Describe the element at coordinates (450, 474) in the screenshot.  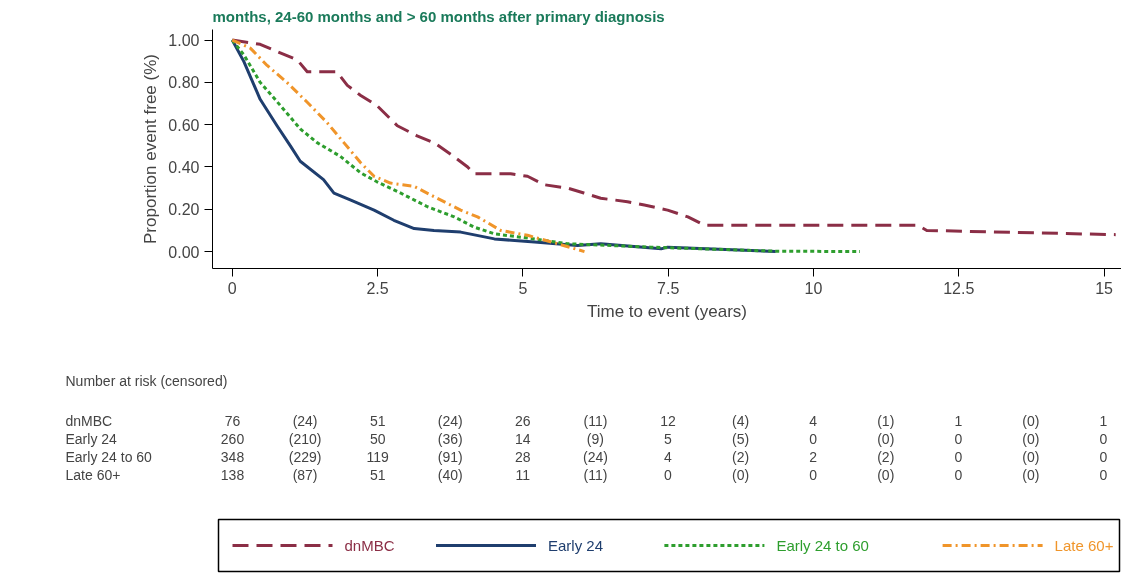
I see `text: (40)` at that location.